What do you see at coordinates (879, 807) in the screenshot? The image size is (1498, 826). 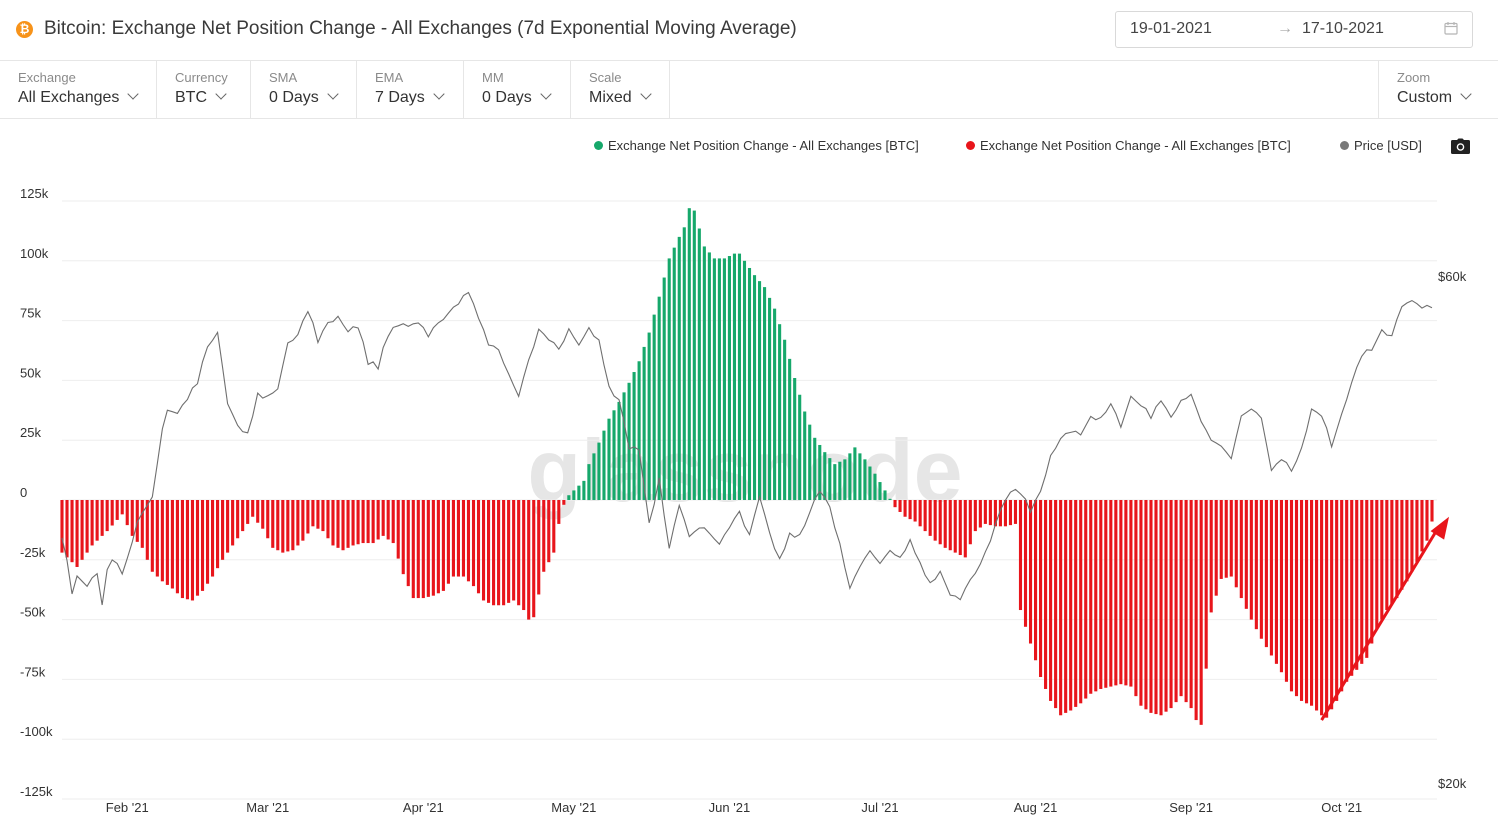 I see `x-tick-label: Jul '21` at bounding box center [879, 807].